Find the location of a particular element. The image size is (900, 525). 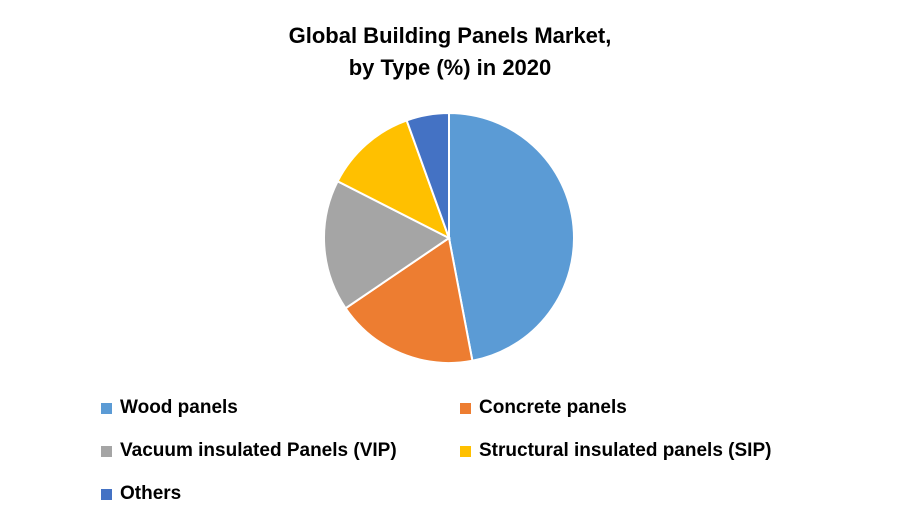

legend-label: Concrete panels is located at coordinates (553, 407).